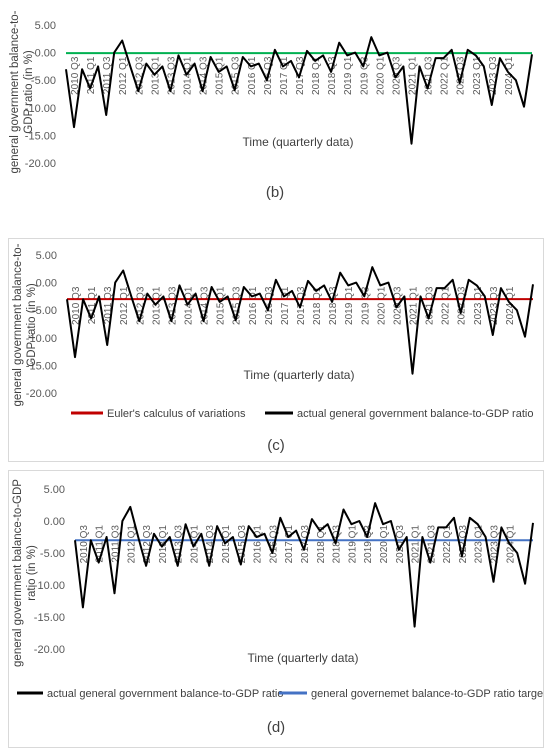 This screenshot has height=751, width=550. I want to click on x-tick-label: 2013 Q1, so click(155, 75).